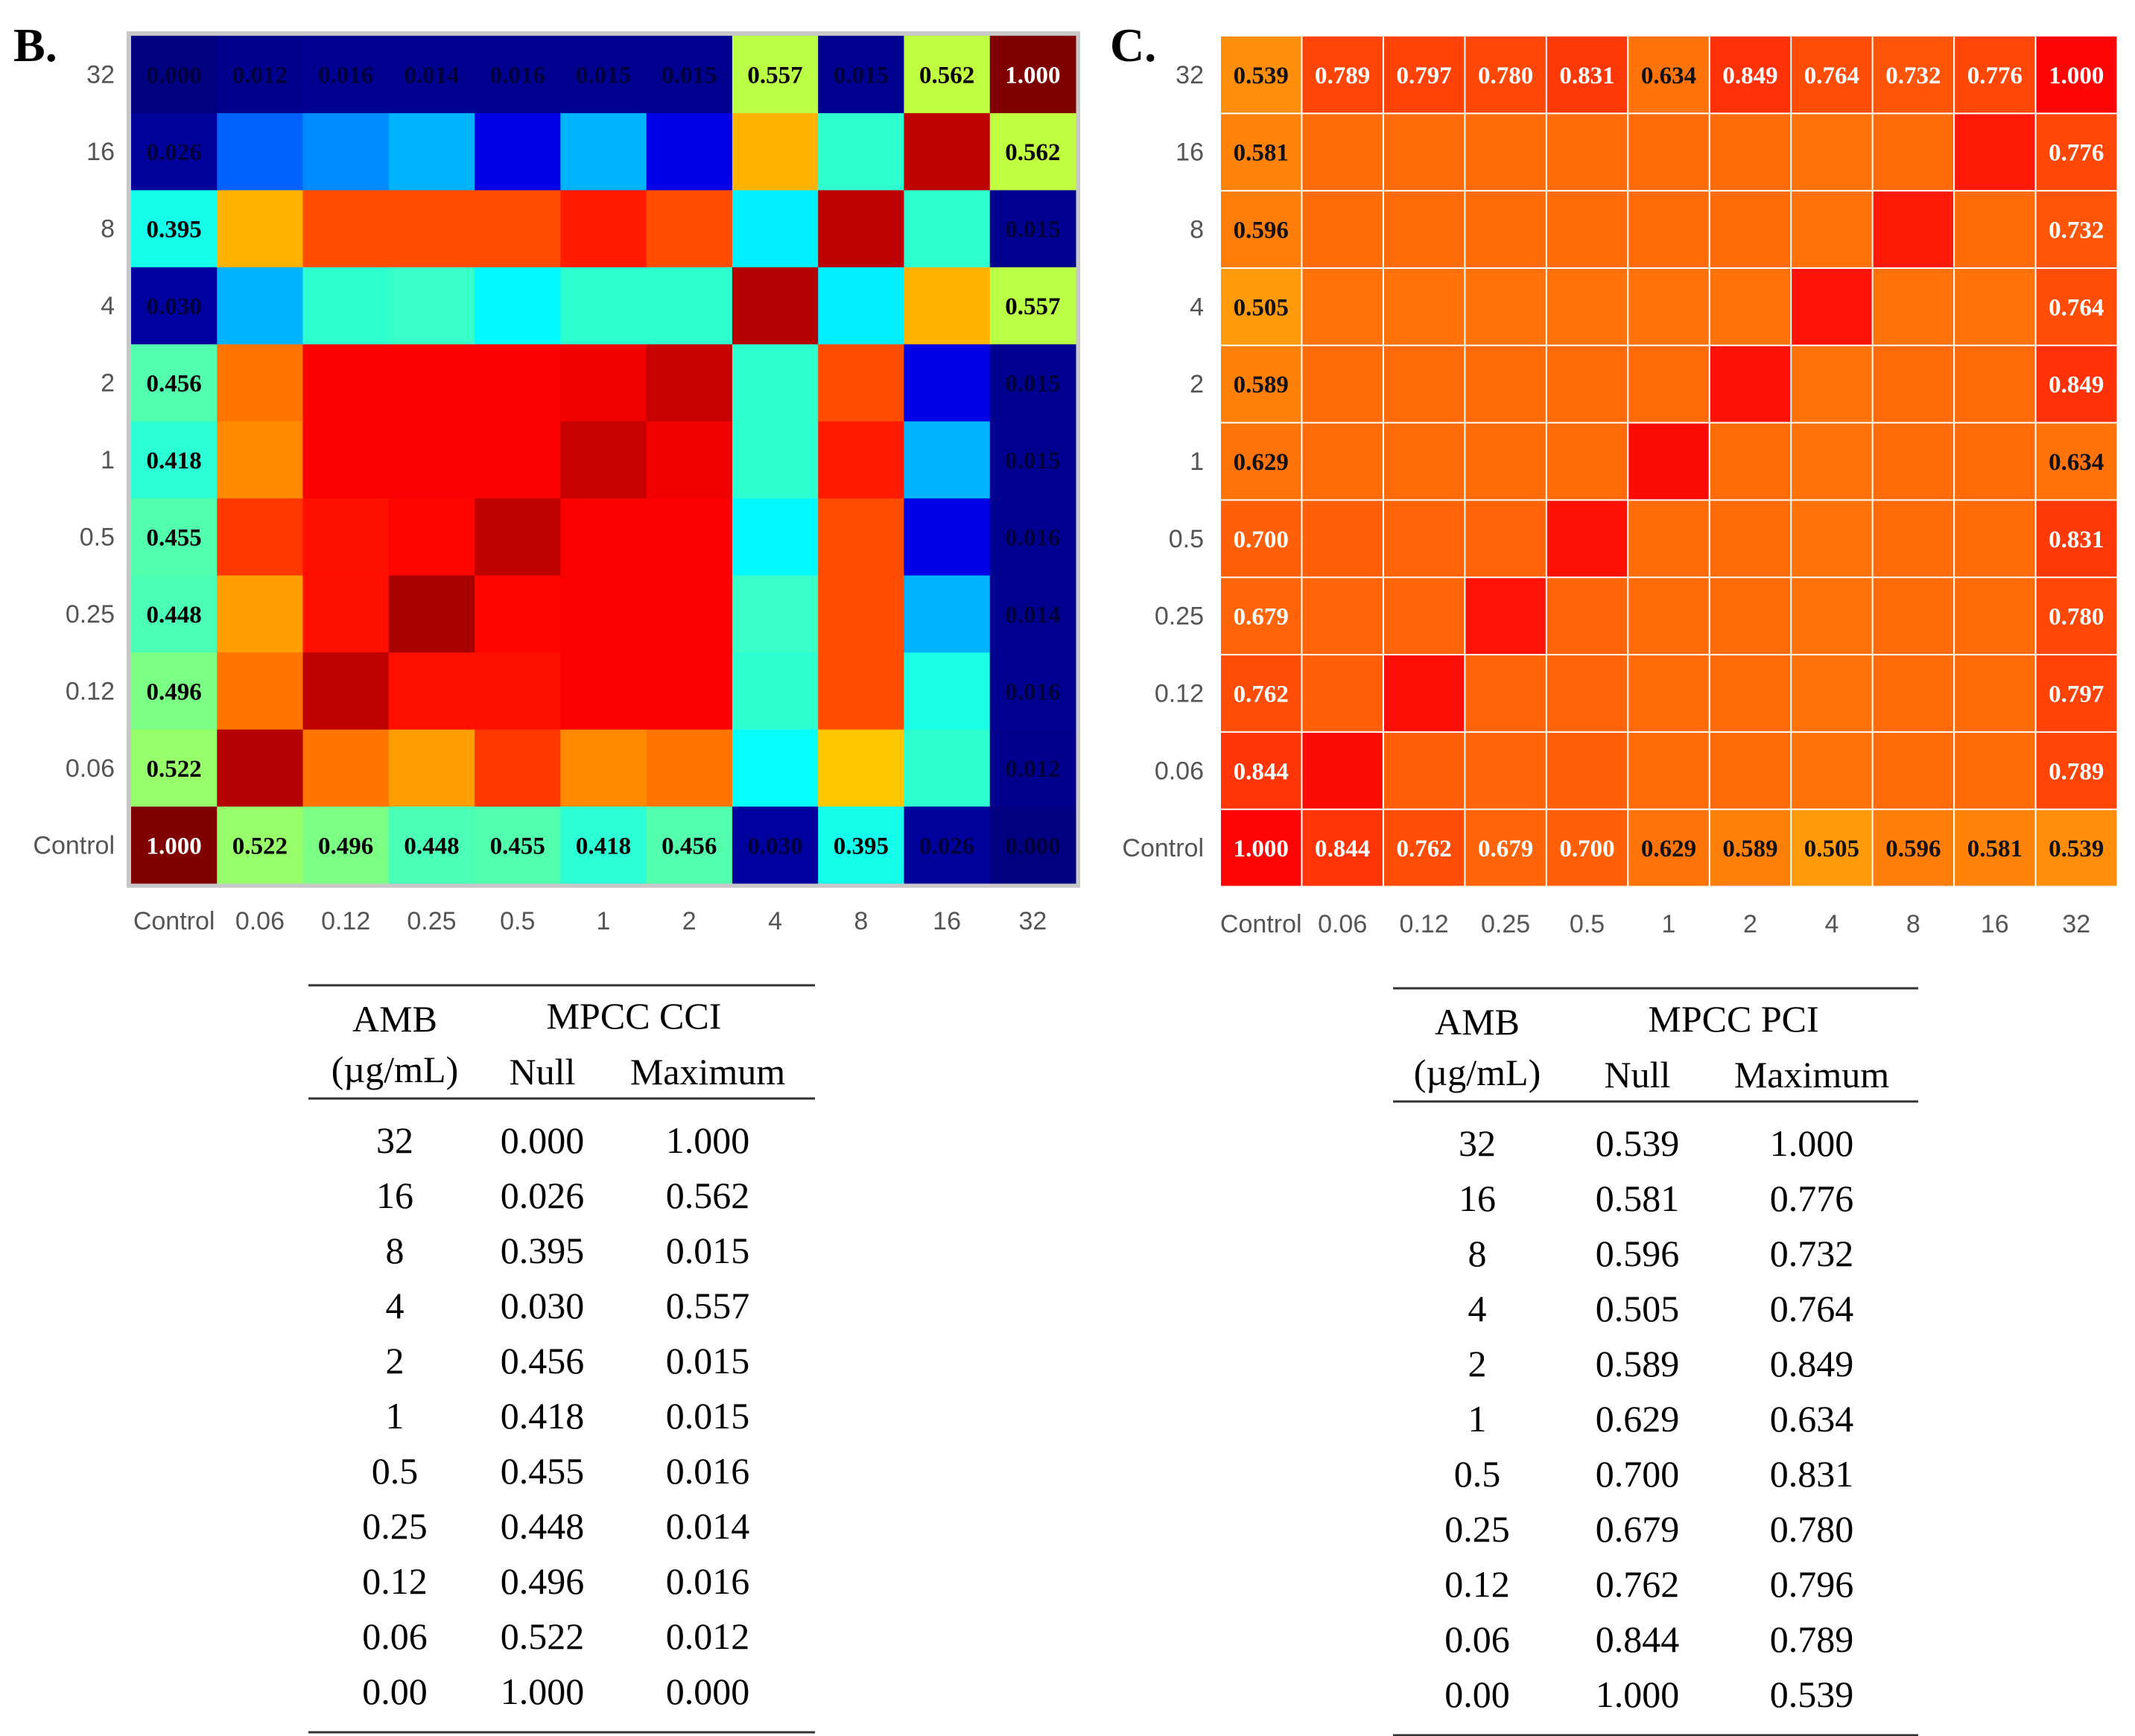  Describe the element at coordinates (861, 306) in the screenshot. I see `heatmap-cell-r7-c8` at that location.